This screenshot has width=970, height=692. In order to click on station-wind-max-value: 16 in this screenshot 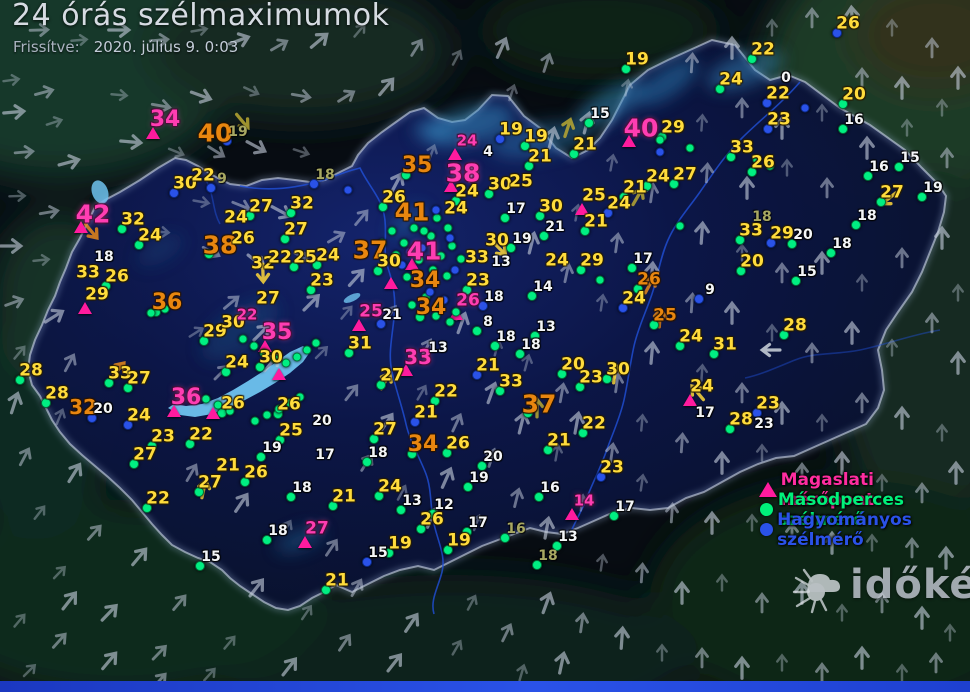, I will do `click(879, 167)`.